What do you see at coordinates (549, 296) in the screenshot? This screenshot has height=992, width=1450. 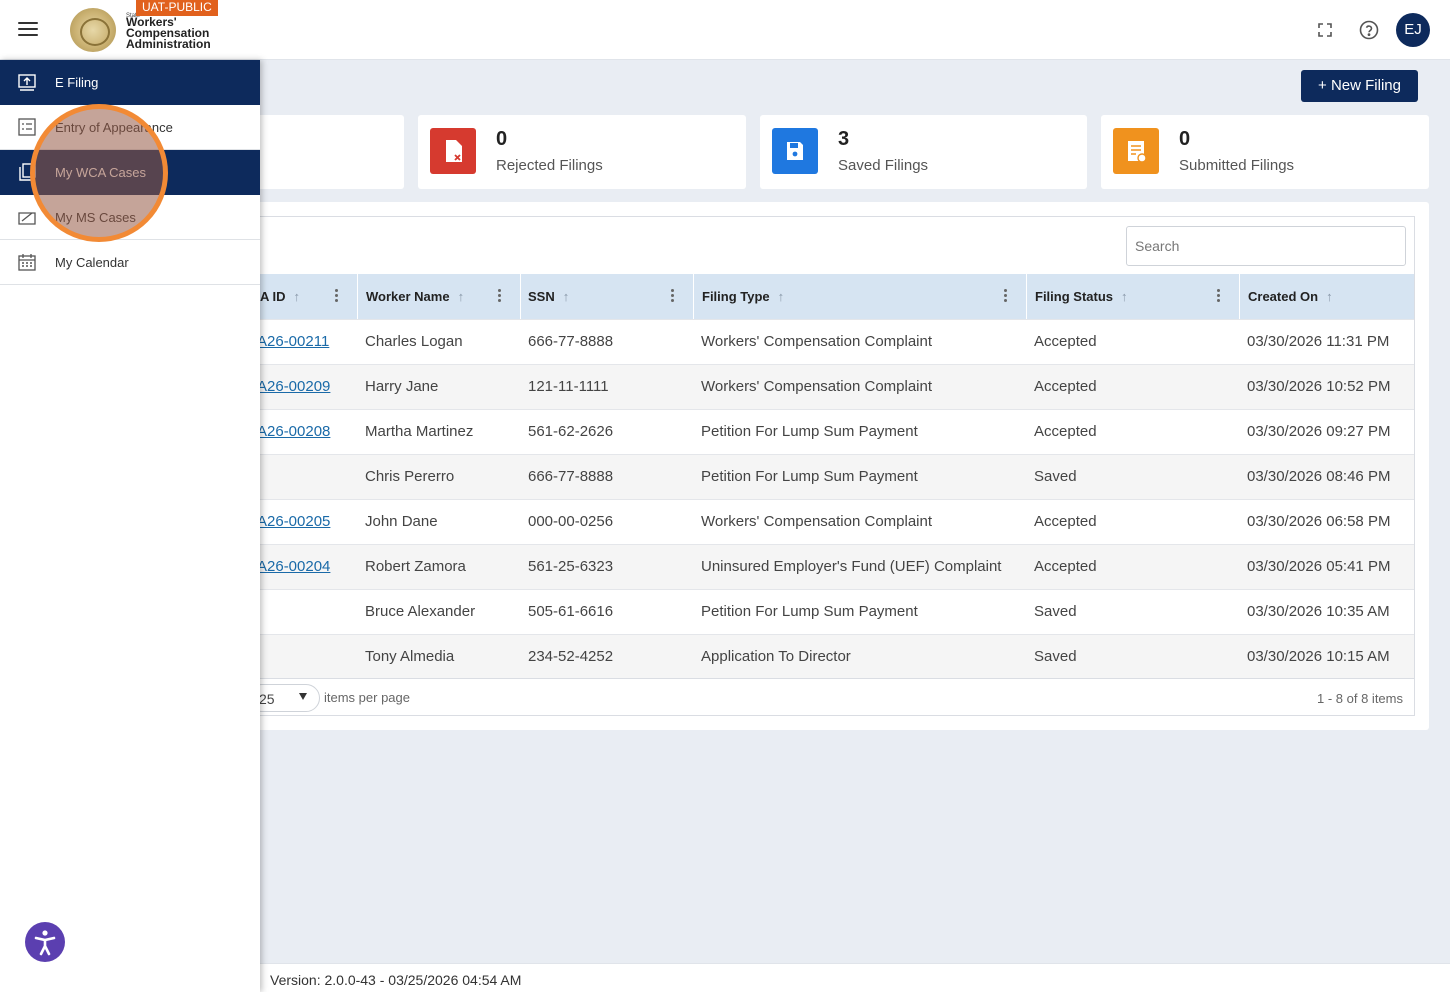 I see `col-header-ssn: SSN ↑` at bounding box center [549, 296].